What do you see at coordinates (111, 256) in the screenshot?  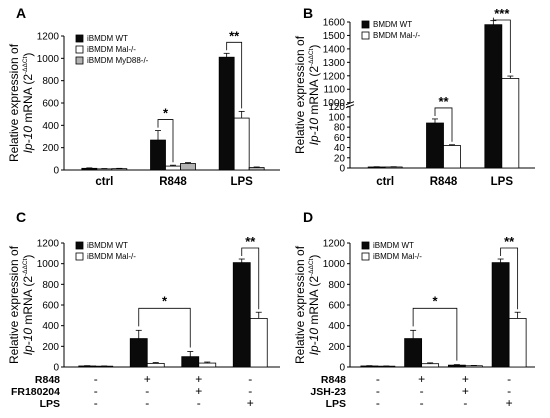 I see `legend-entry: iBMDM Mal-/-` at bounding box center [111, 256].